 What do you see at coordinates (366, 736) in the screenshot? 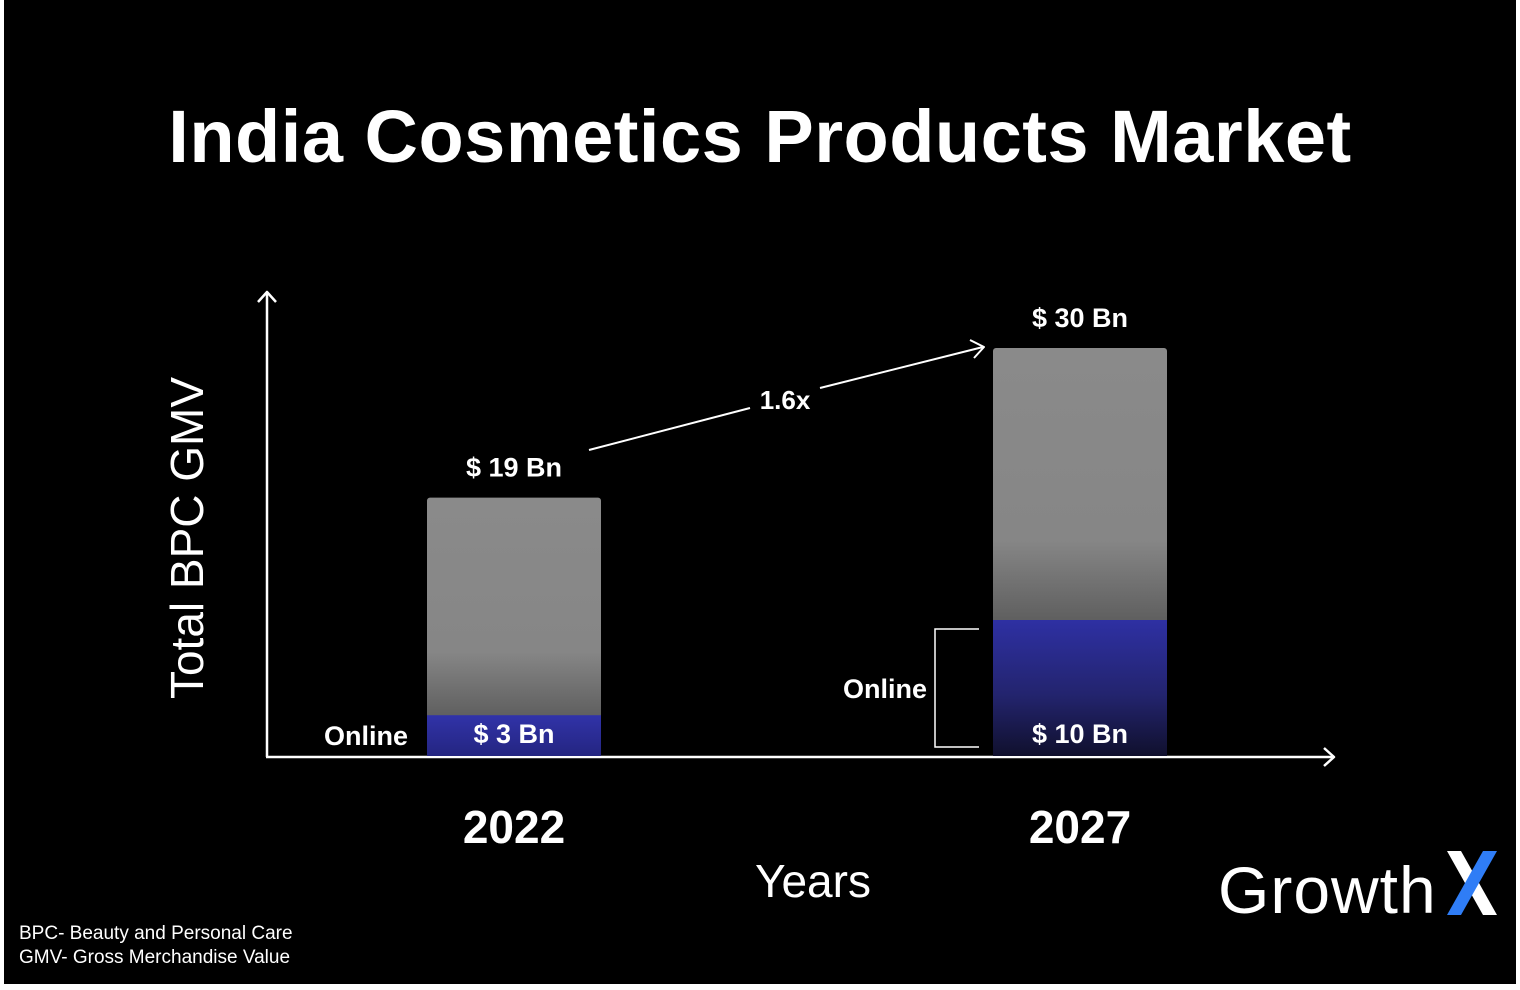
I see `online-label-2022: Online` at bounding box center [366, 736].